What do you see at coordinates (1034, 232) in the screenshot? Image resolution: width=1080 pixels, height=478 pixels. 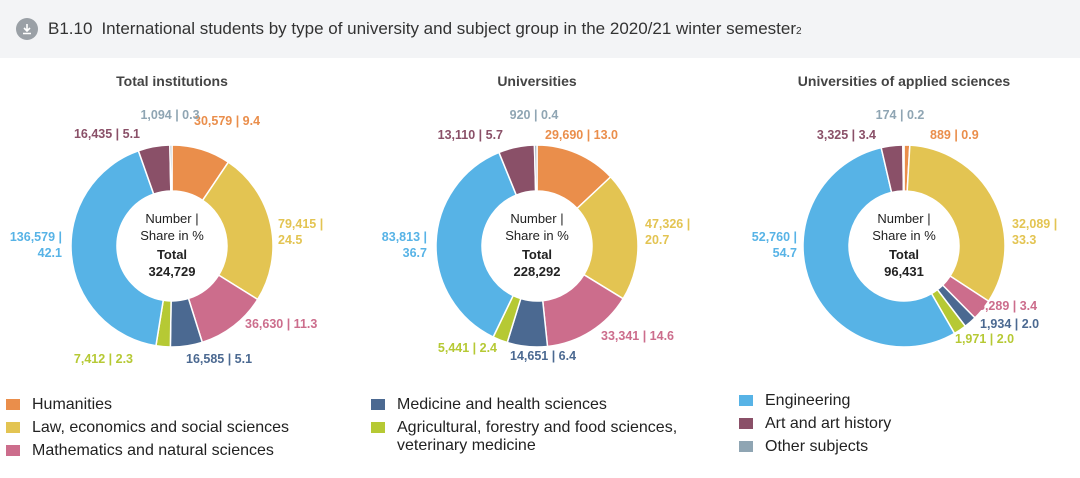 I see `slice-label-law: 32,089 | 33.3` at bounding box center [1034, 232].